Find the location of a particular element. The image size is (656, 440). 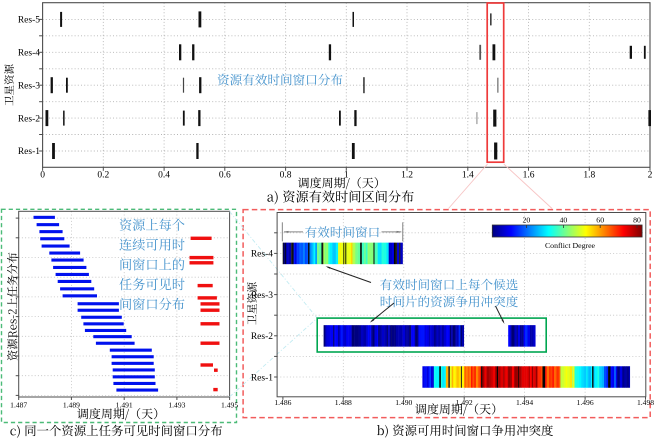

svg-text: 0.6 is located at coordinates (225, 176).